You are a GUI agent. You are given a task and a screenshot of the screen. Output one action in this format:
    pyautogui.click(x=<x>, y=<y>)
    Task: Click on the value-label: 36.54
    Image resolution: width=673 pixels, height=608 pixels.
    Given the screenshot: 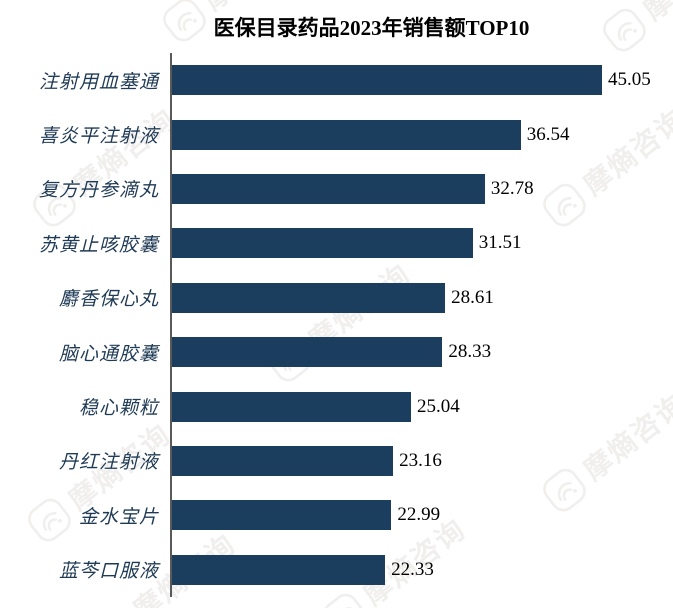 What is the action you would take?
    pyautogui.click(x=548, y=134)
    